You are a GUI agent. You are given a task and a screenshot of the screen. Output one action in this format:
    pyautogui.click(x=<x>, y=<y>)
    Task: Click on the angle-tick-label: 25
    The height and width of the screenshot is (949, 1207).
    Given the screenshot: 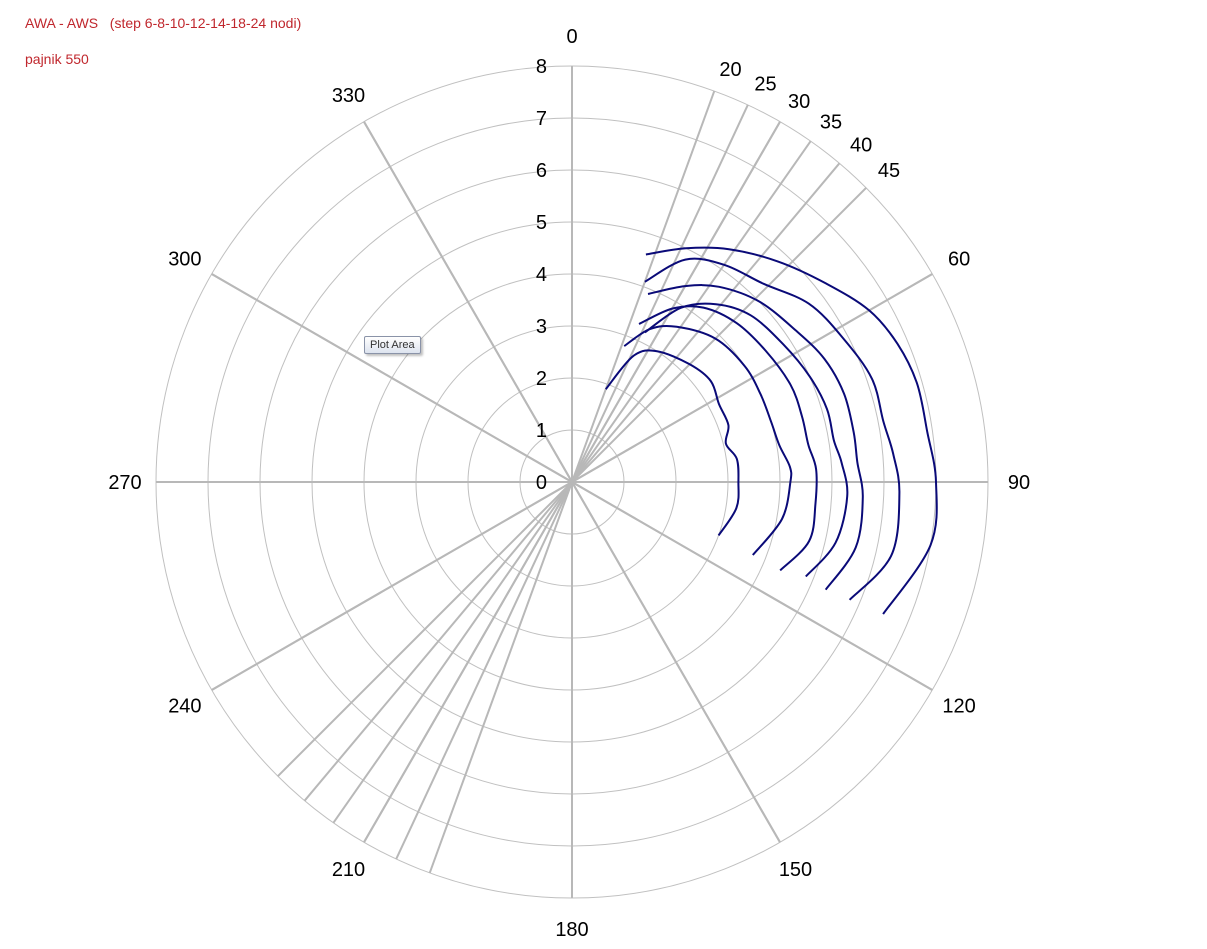 What is the action you would take?
    pyautogui.click(x=765, y=84)
    